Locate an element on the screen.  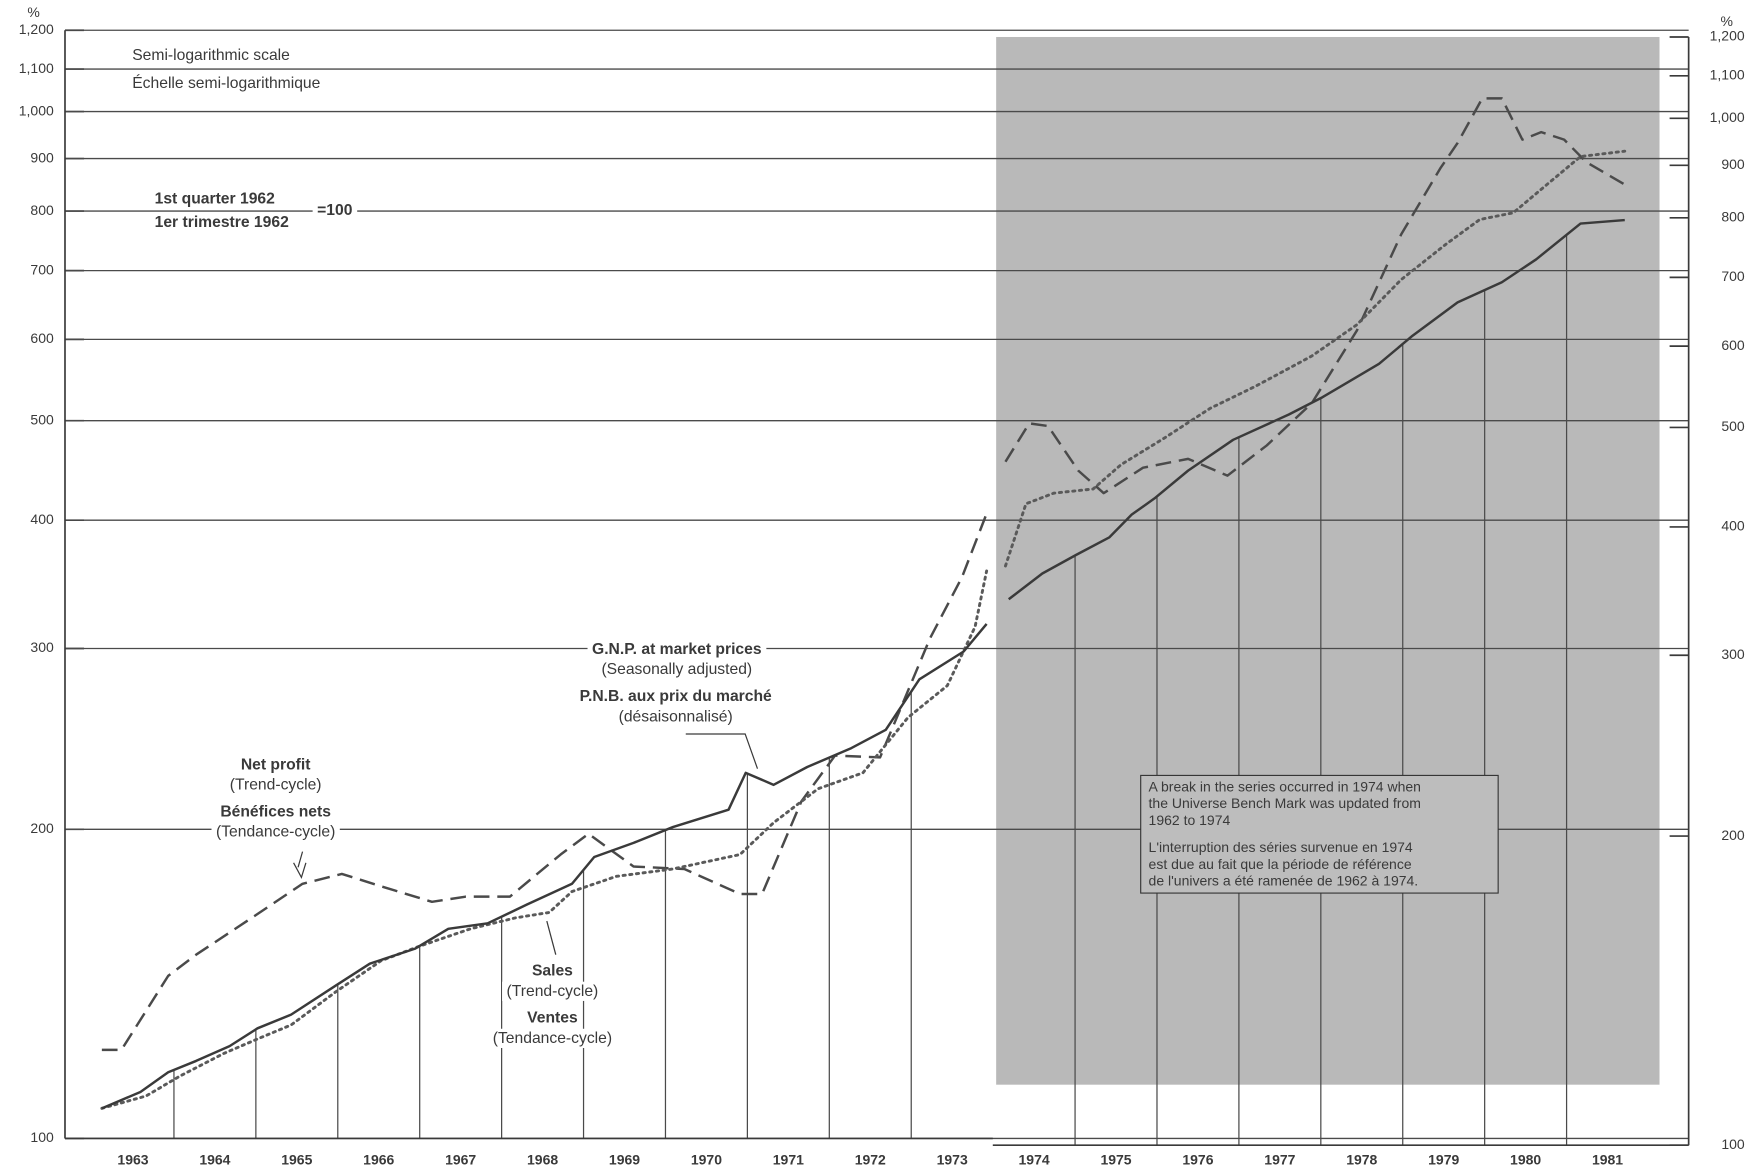
y2-tick-label: 1,000 is located at coordinates (1727, 117).